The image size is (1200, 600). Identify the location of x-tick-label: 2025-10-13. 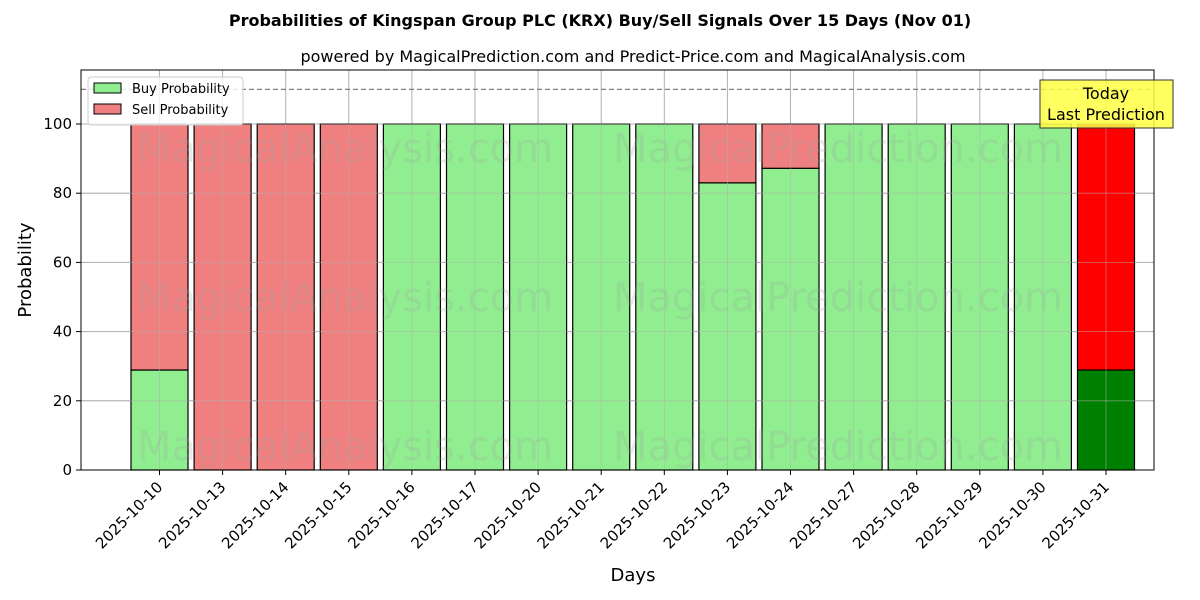
(192, 515).